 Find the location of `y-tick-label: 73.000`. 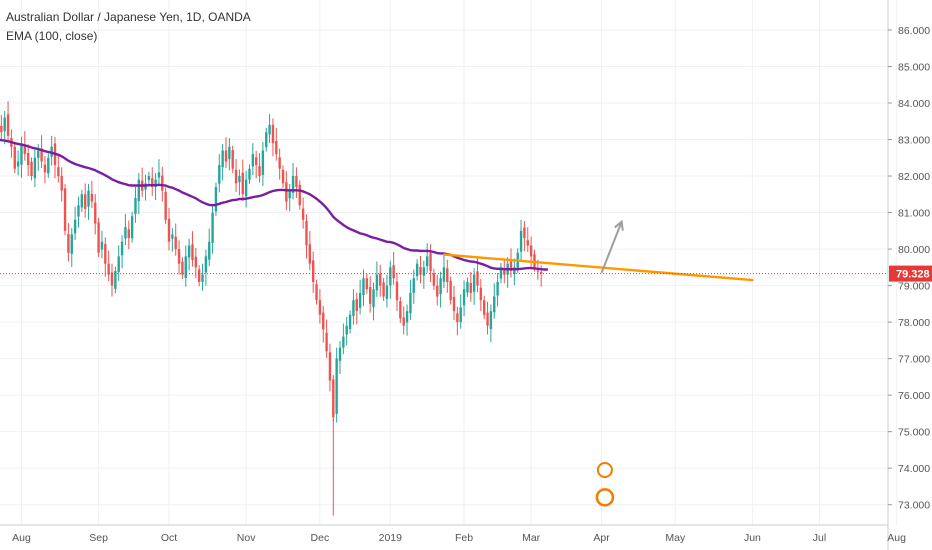

y-tick-label: 73.000 is located at coordinates (914, 506).